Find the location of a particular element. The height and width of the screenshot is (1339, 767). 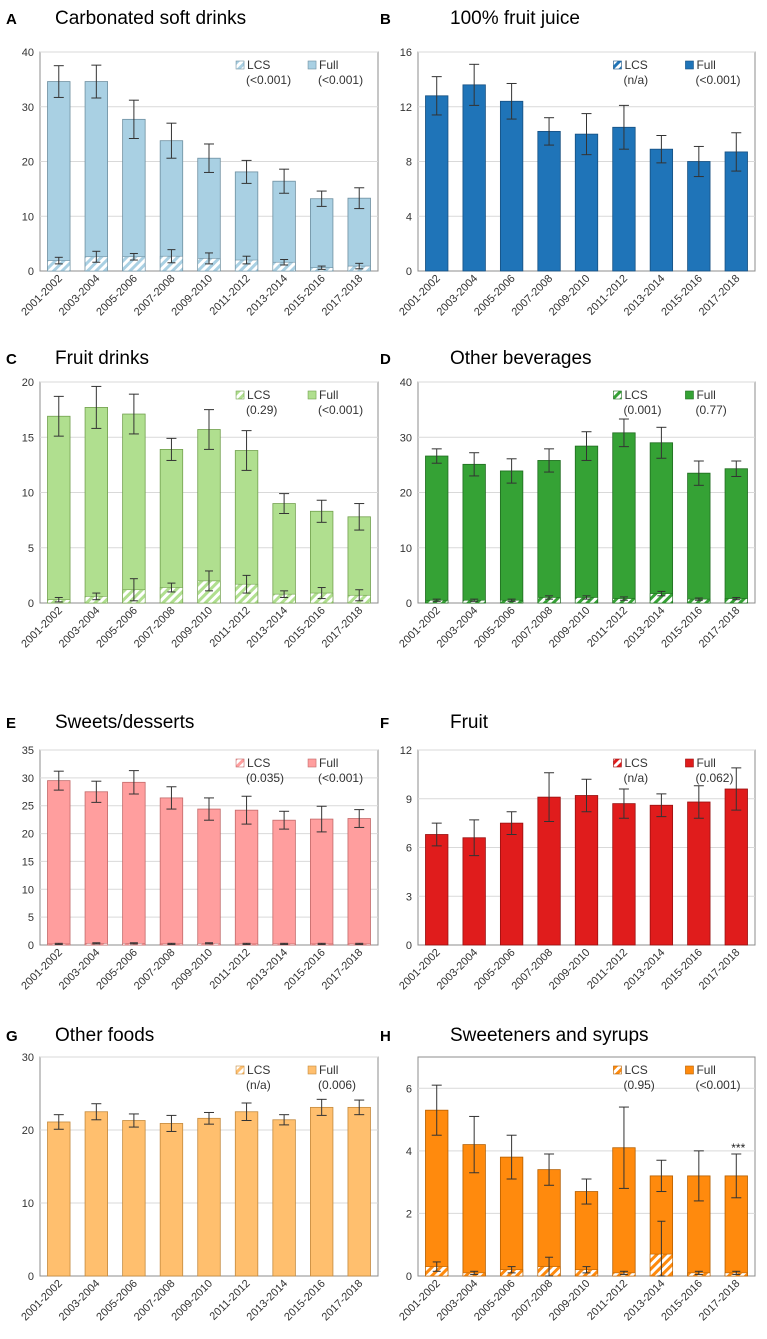

legend-p-full: (0.77) is located at coordinates (710, 410).